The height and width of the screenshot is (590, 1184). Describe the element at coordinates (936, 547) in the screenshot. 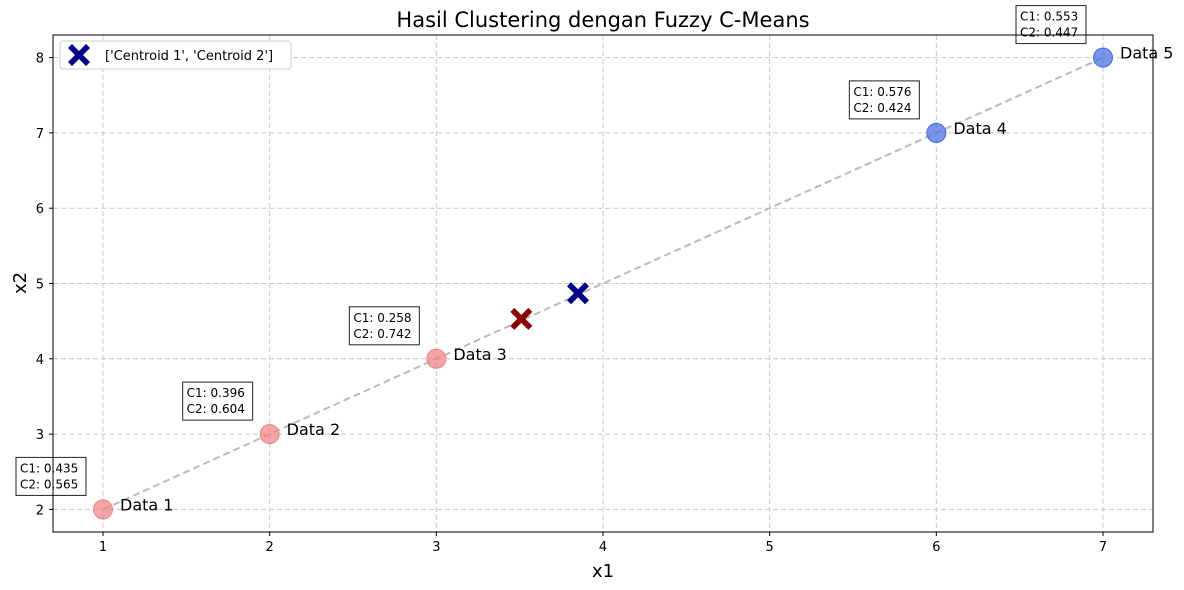

I see `x-tick-label: 6` at that location.